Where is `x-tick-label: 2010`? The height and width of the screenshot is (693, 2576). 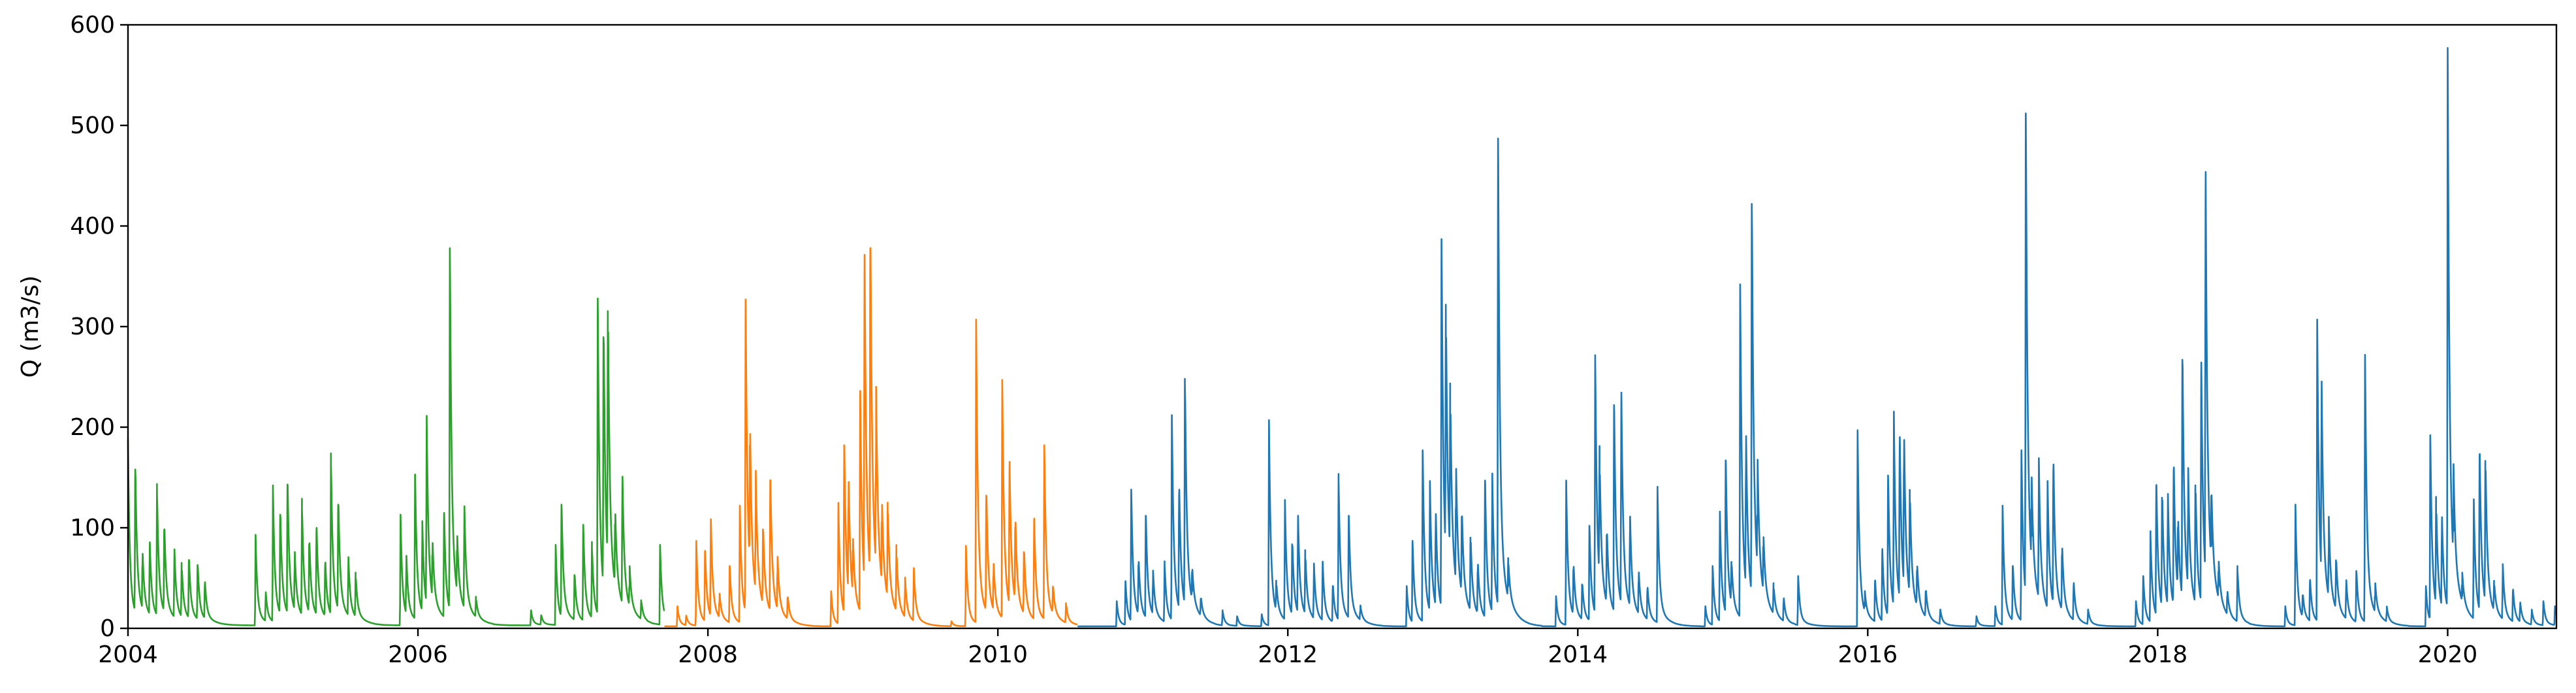 x-tick-label: 2010 is located at coordinates (998, 654).